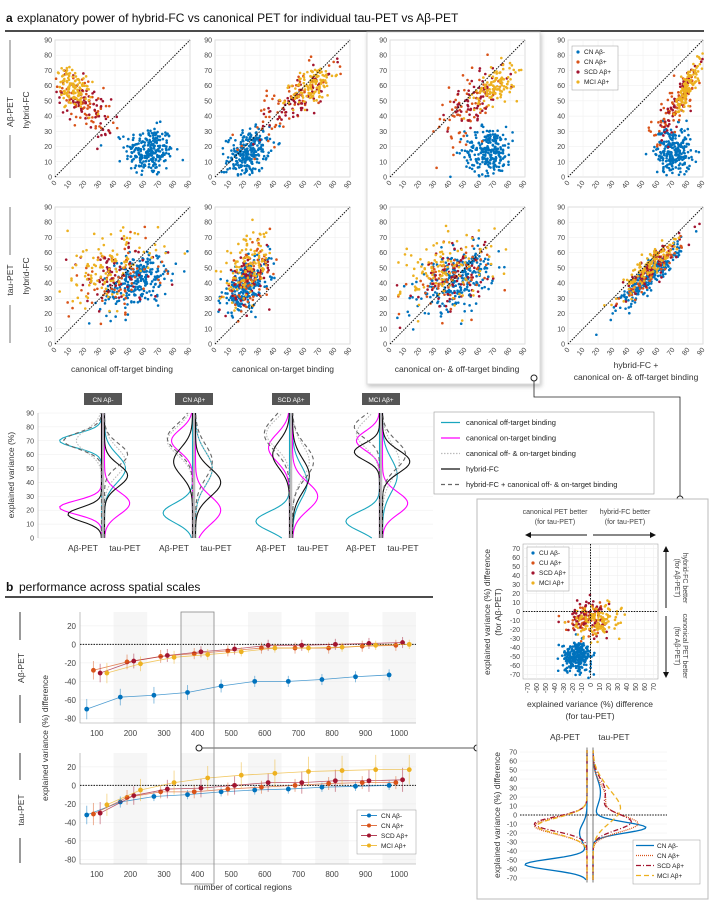  I want to click on x-tick-label: 80, so click(333, 352).